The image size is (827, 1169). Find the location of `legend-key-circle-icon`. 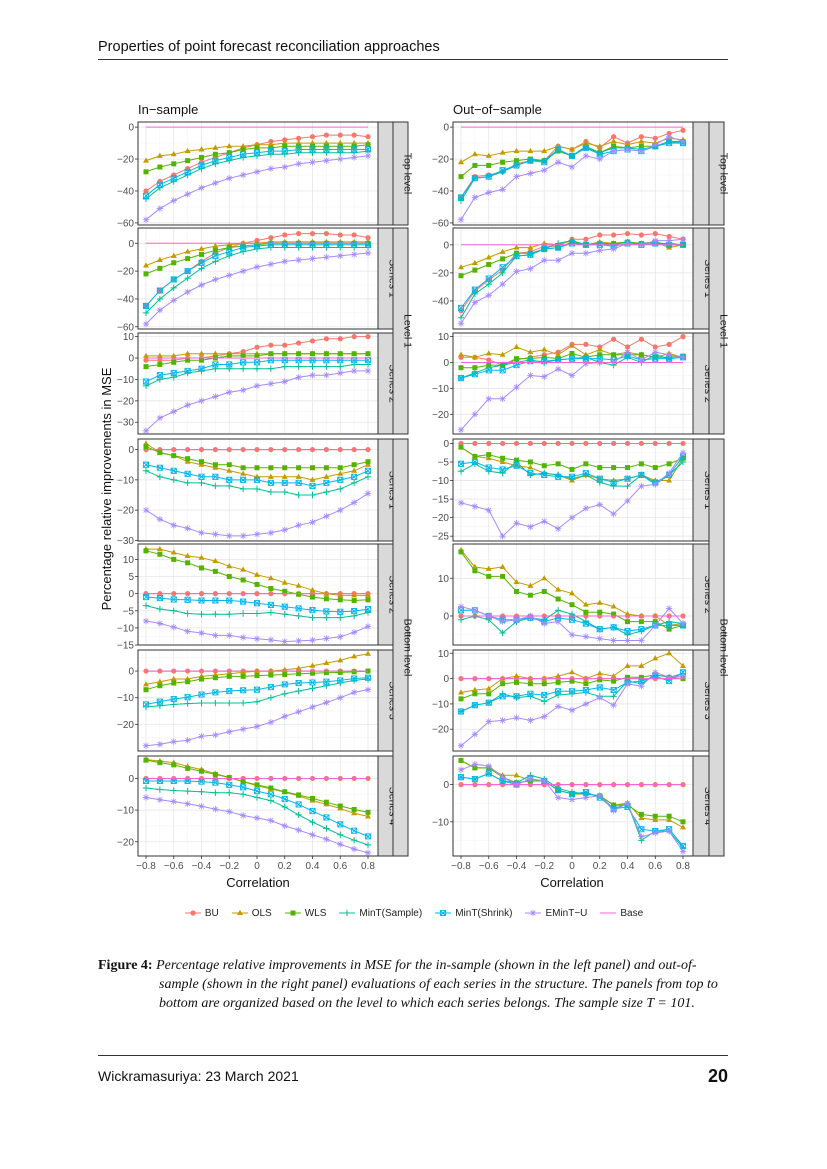

legend-key-circle-icon is located at coordinates (192, 913).